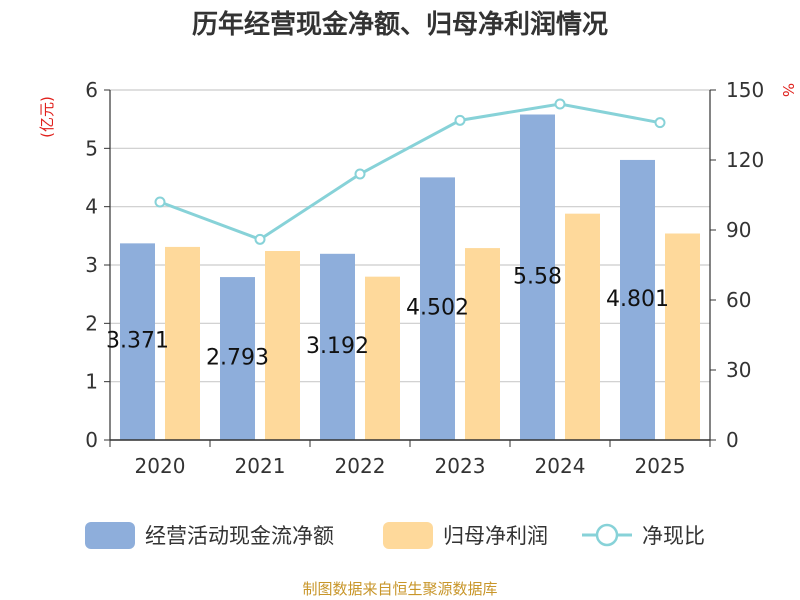 The image size is (800, 600). Describe the element at coordinates (732, 440) in the screenshot. I see `right-axis-tick-label: 0` at that location.